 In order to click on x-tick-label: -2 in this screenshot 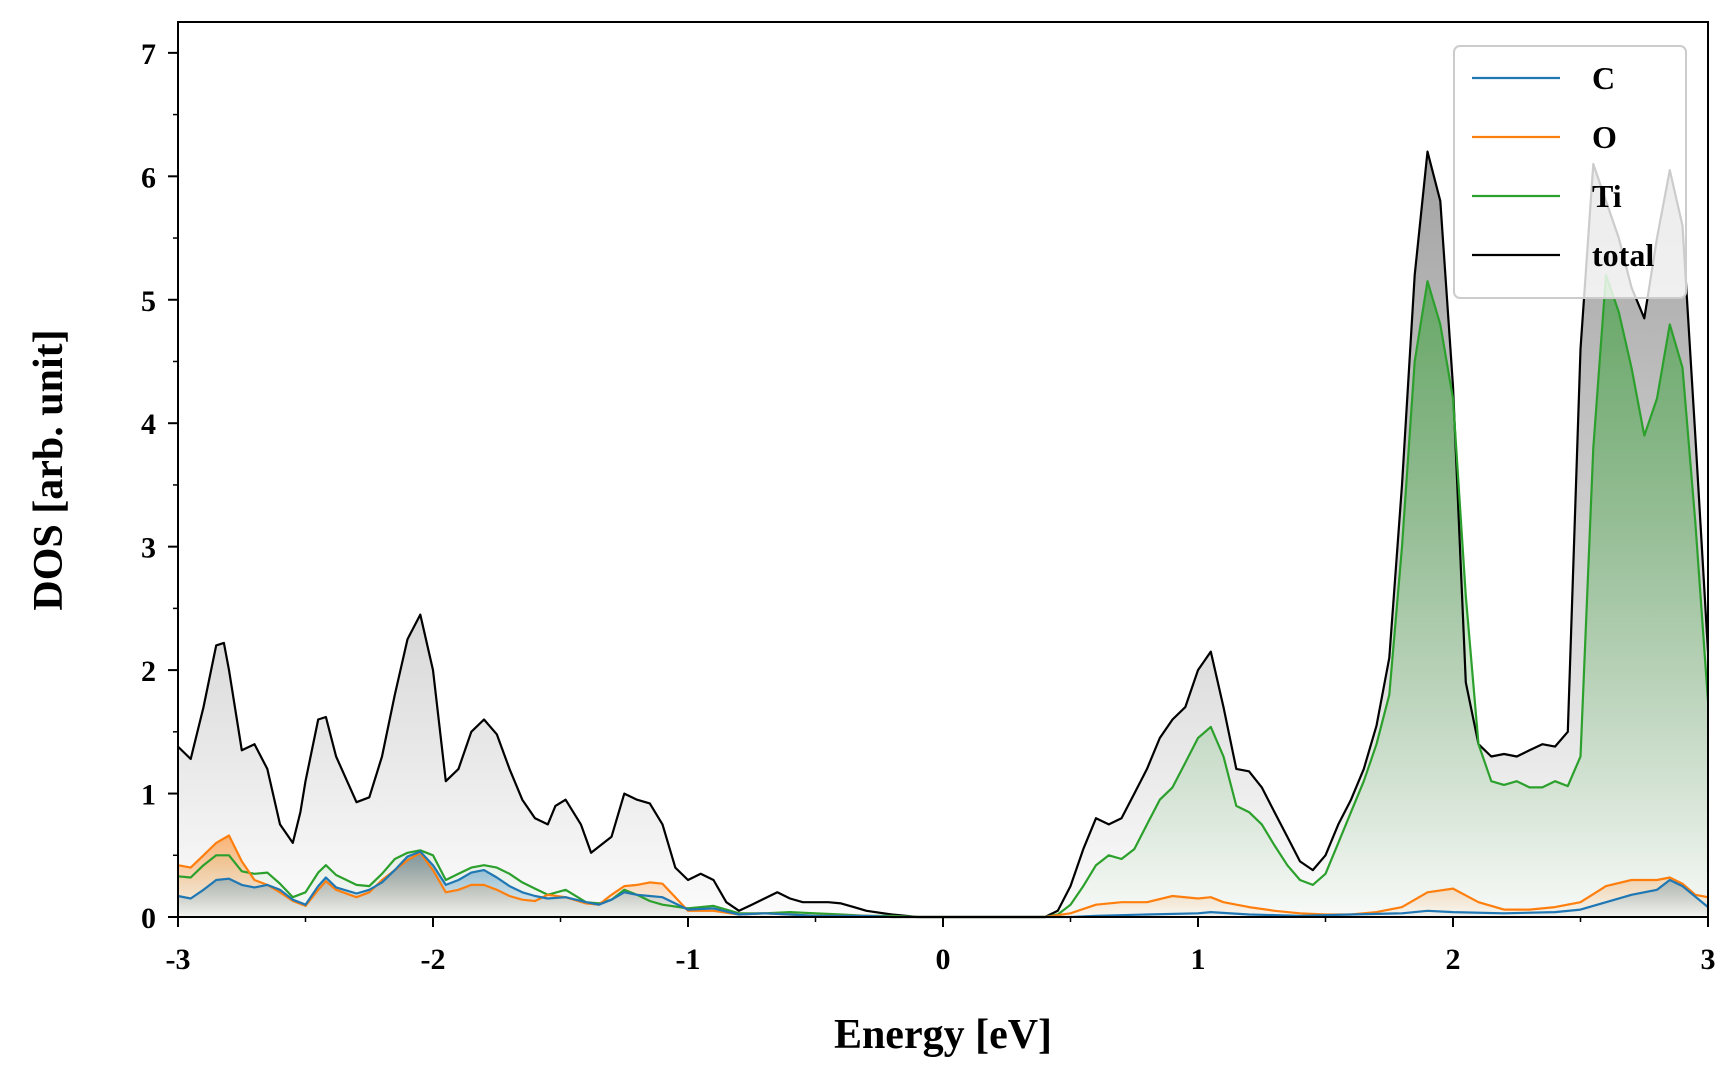, I will do `click(433, 959)`.